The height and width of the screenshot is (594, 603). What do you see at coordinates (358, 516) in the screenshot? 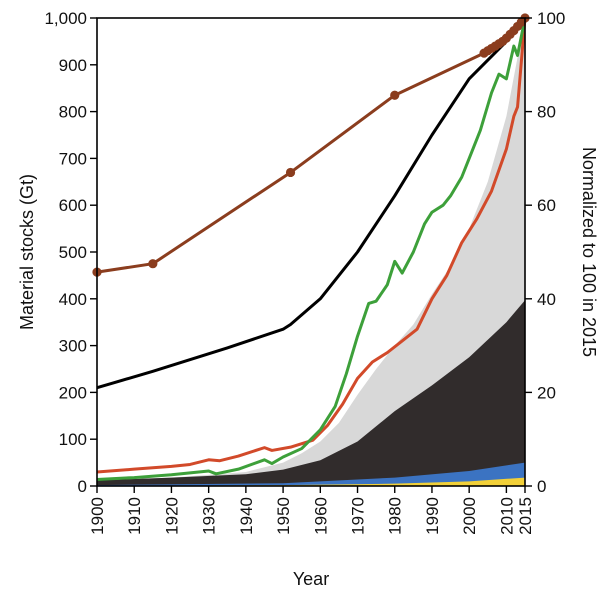
I see `x-tick-label: 1970` at bounding box center [358, 516].